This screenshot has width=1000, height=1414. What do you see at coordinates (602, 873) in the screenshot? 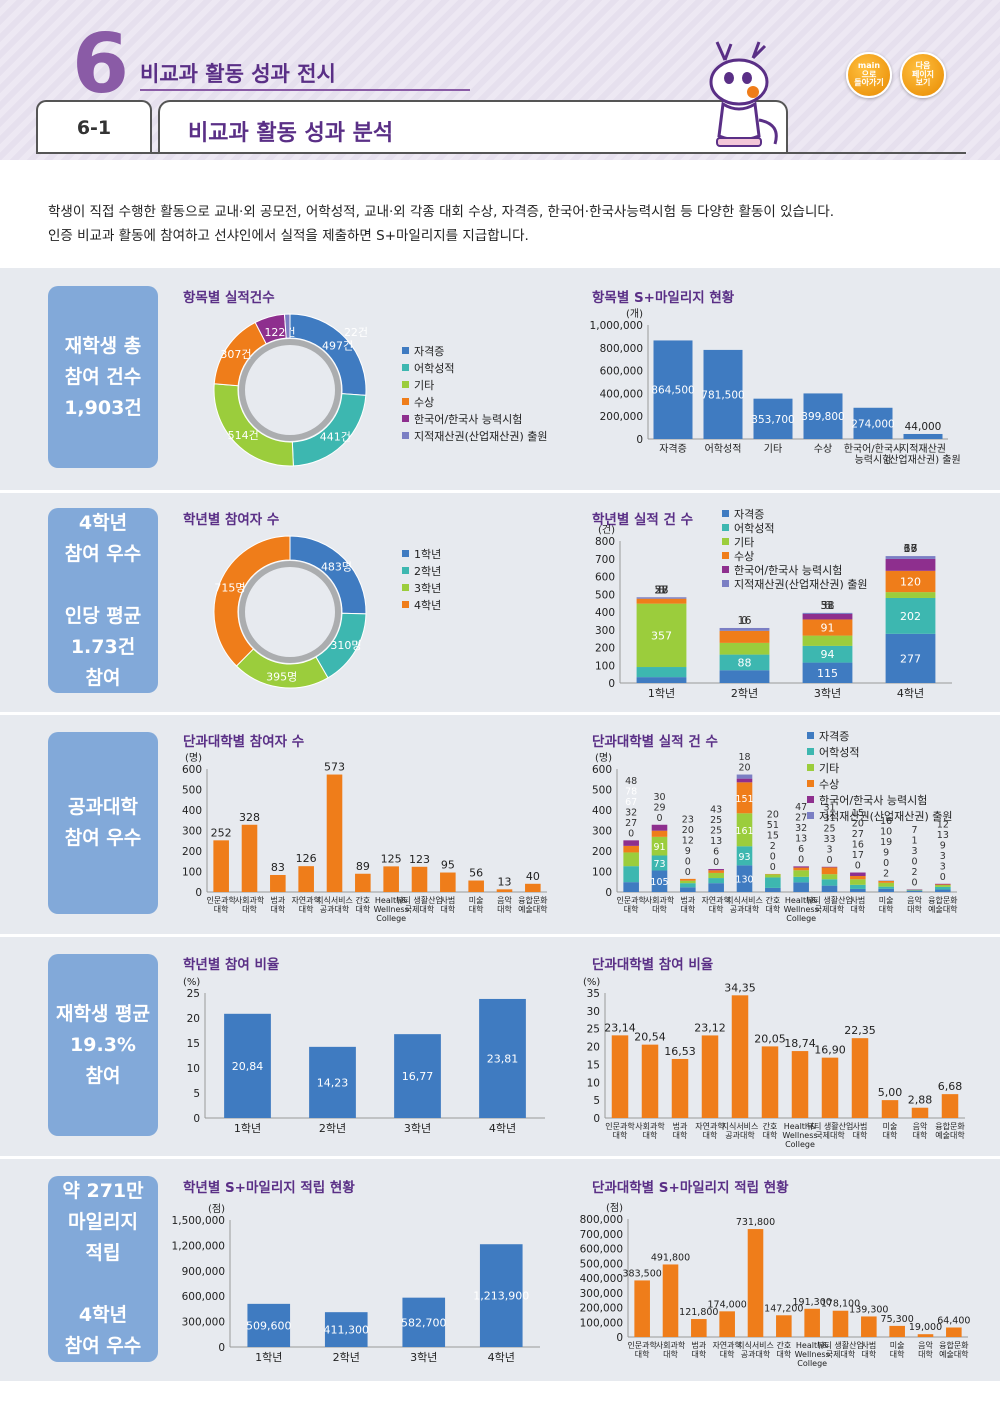
I see `y-tick-label: 100` at bounding box center [602, 873].